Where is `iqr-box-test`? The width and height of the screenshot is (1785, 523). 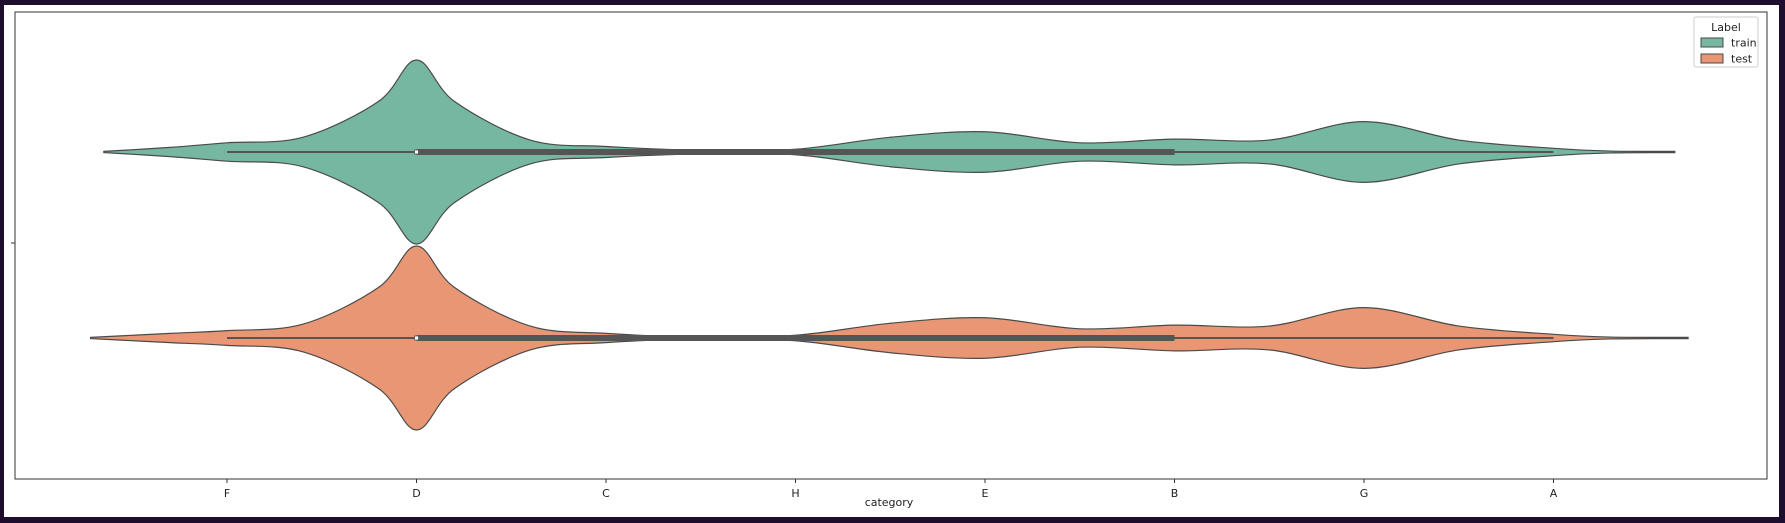
iqr-box-test is located at coordinates (795, 338).